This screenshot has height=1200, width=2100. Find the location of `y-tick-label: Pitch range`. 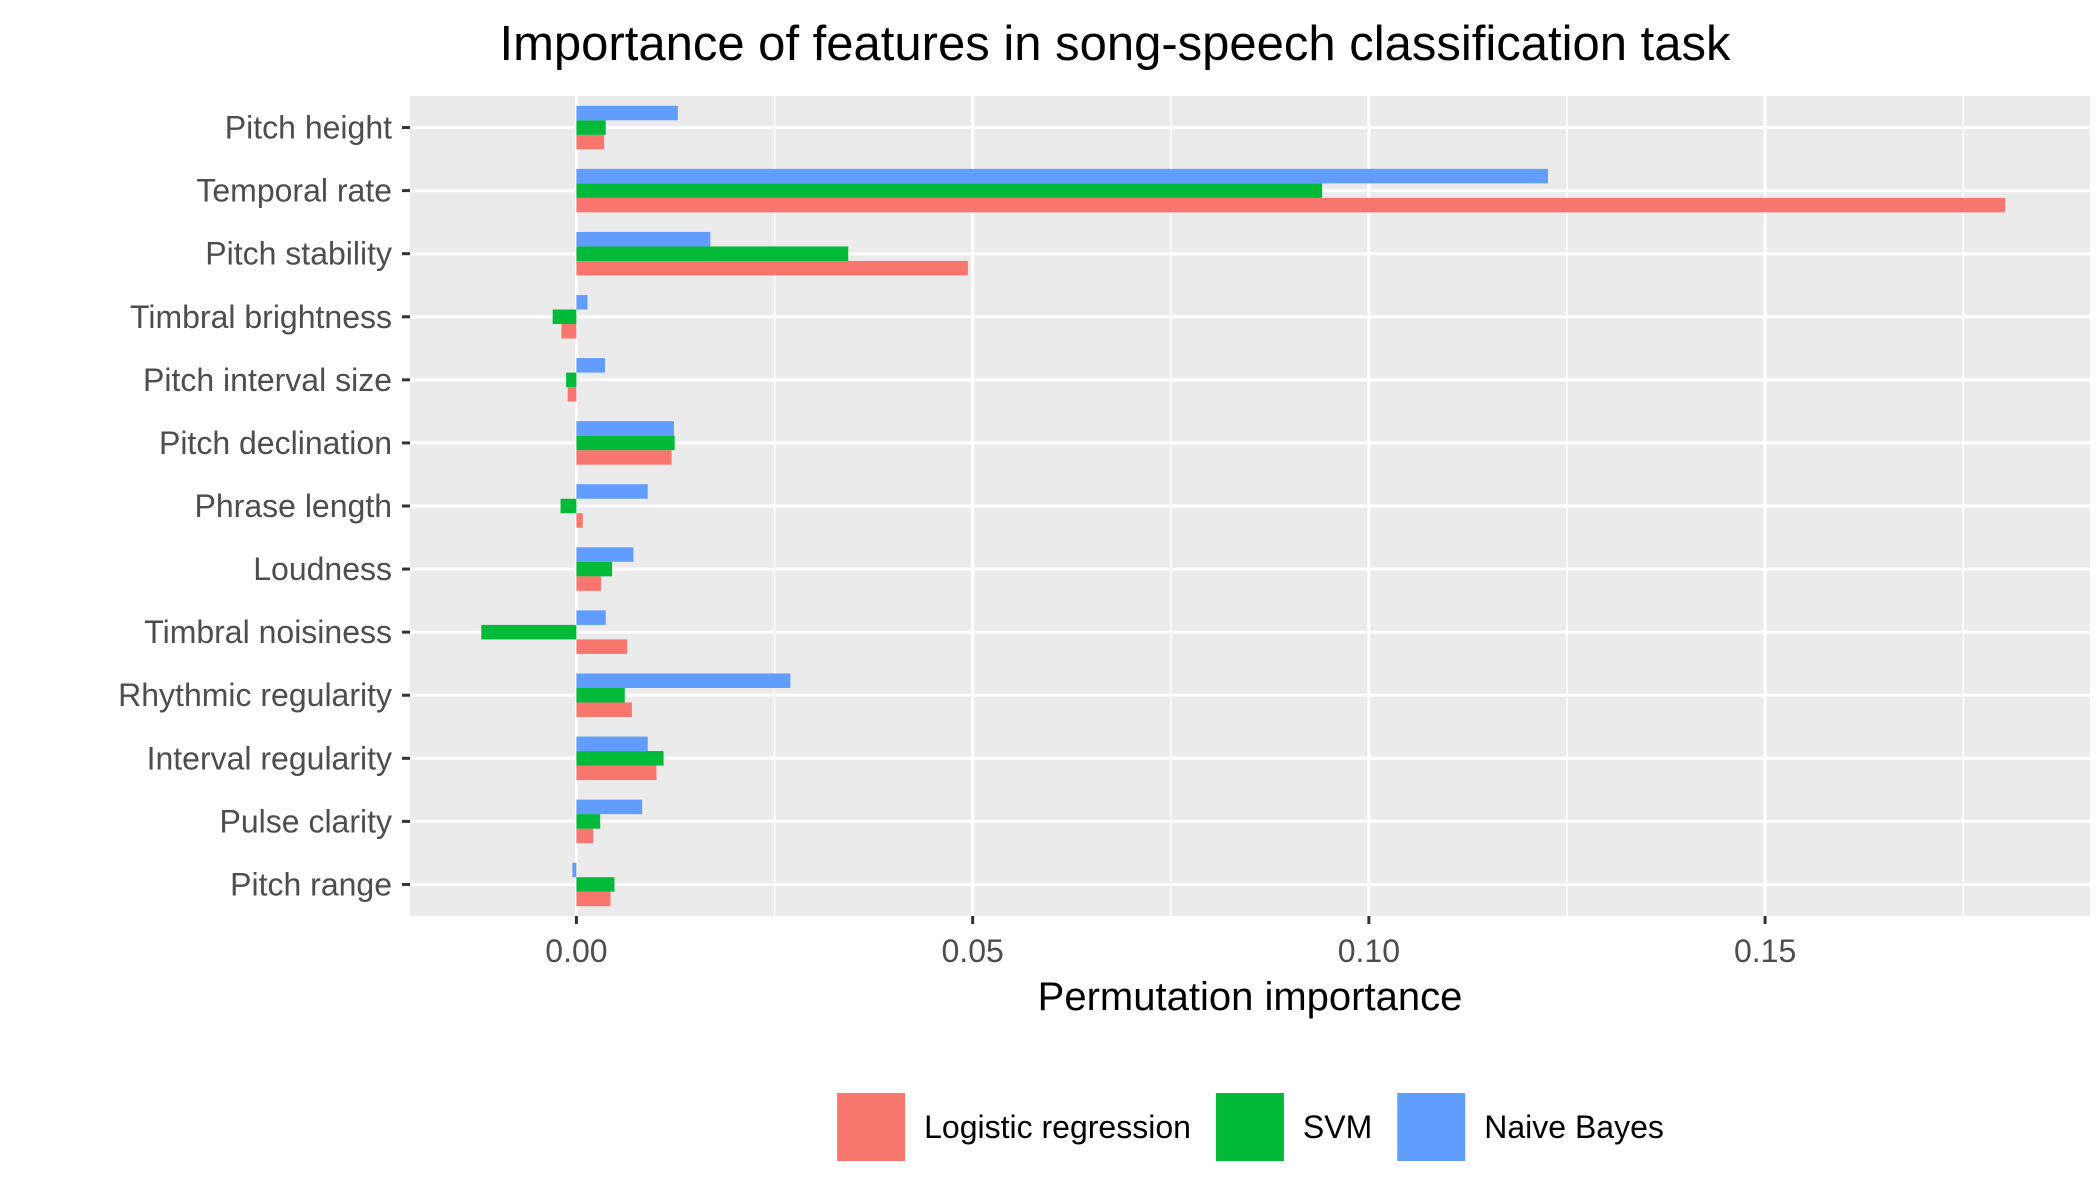

y-tick-label: Pitch range is located at coordinates (311, 884).